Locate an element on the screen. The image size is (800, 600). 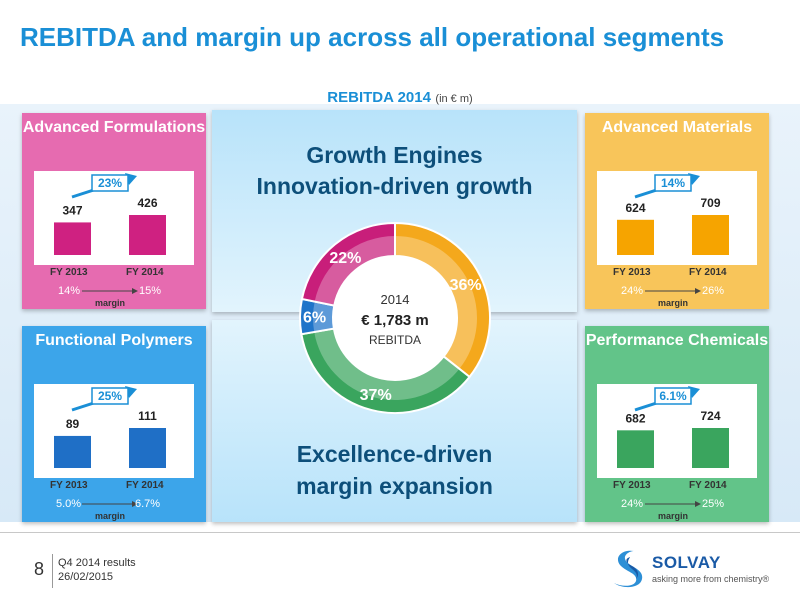
margin-2014: 25% is located at coordinates (713, 504).